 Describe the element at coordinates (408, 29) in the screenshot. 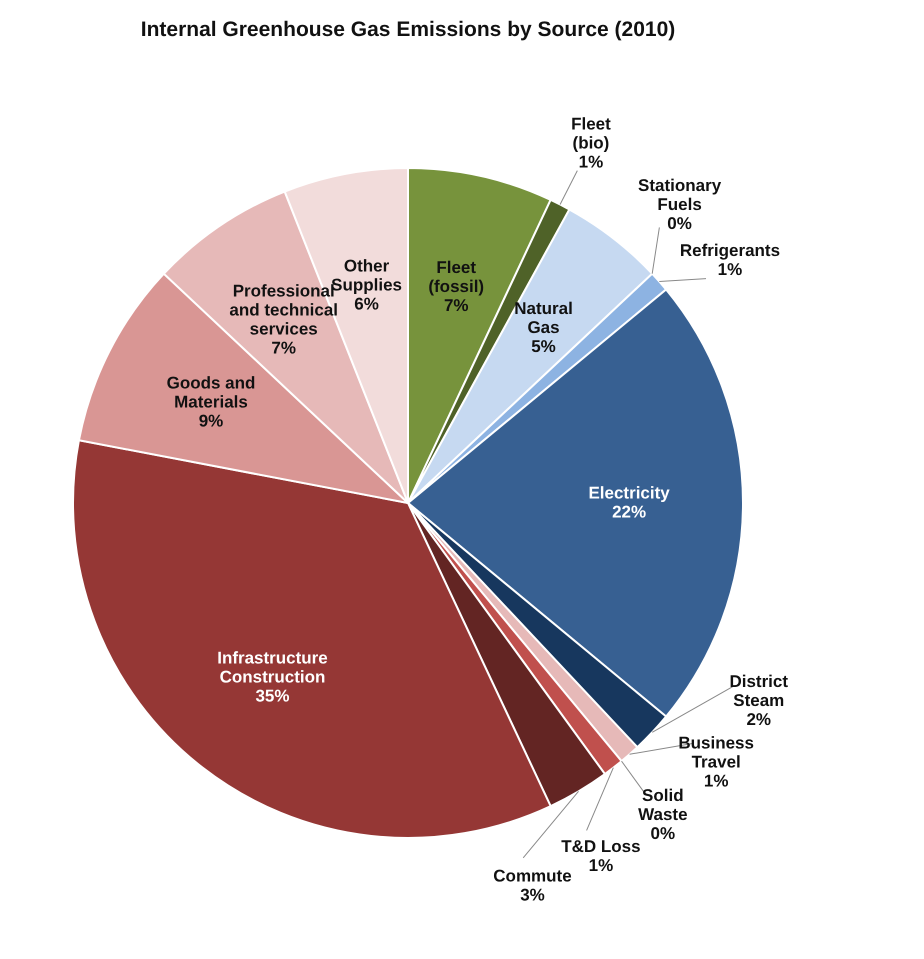

I see `chart-title: Internal Greenhouse Gas Emissions by Source (2010)` at that location.